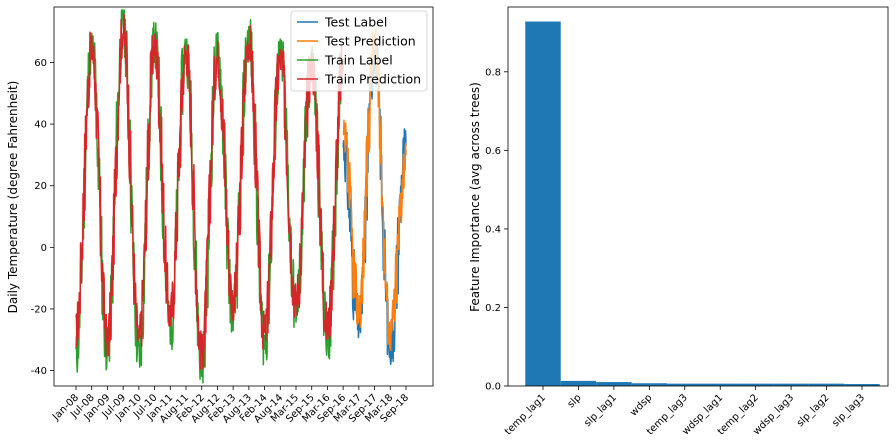 The width and height of the screenshot is (896, 446). I want to click on legend-entry-label: Test Prediction, so click(370, 41).